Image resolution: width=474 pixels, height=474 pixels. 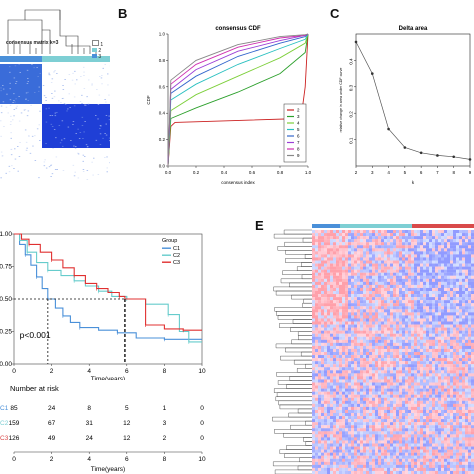 What do you see at coordinates (298, 129) in the screenshot?
I see `cdf-legend-label-5: 5` at bounding box center [298, 129].